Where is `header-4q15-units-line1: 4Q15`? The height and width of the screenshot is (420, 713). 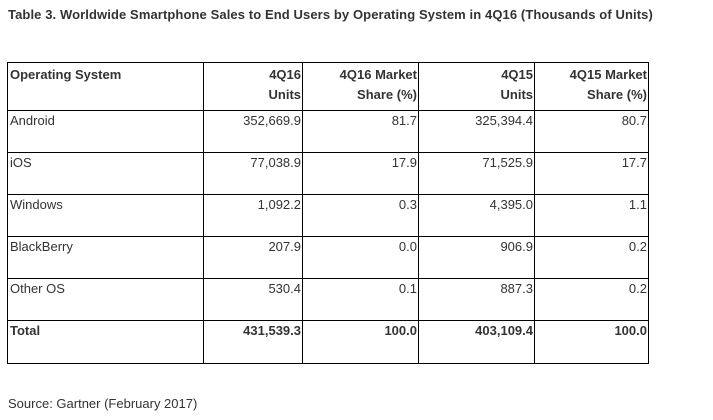
header-4q15-units-line1: 4Q15 is located at coordinates (517, 74).